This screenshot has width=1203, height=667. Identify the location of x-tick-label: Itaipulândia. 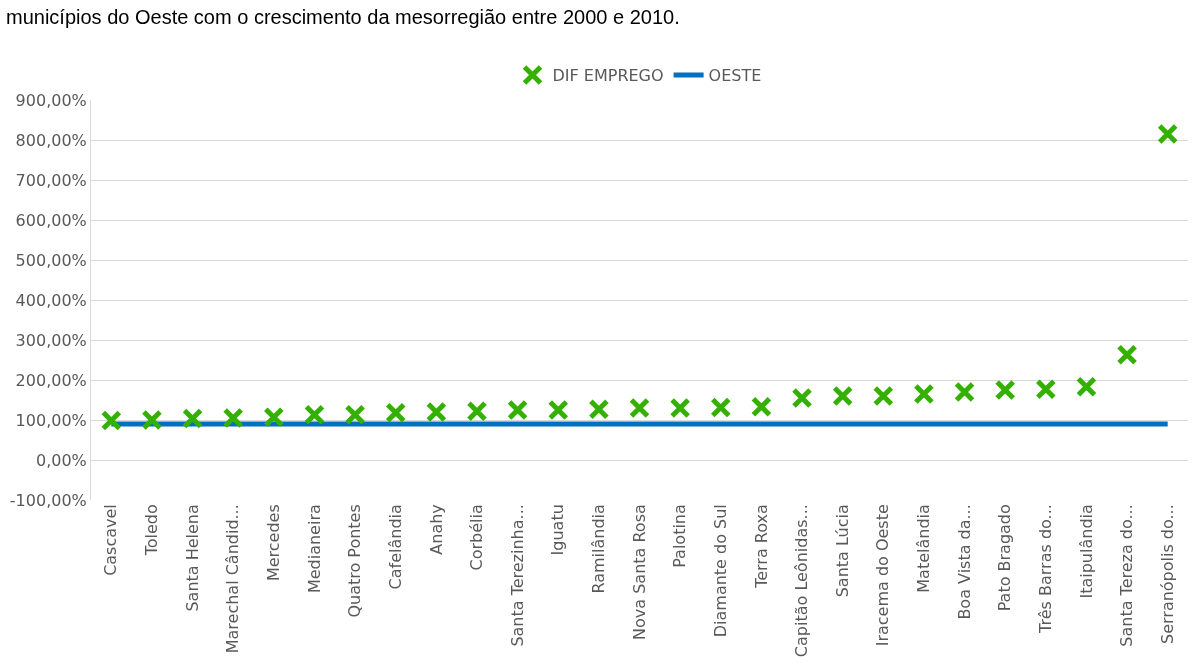
(1086, 551).